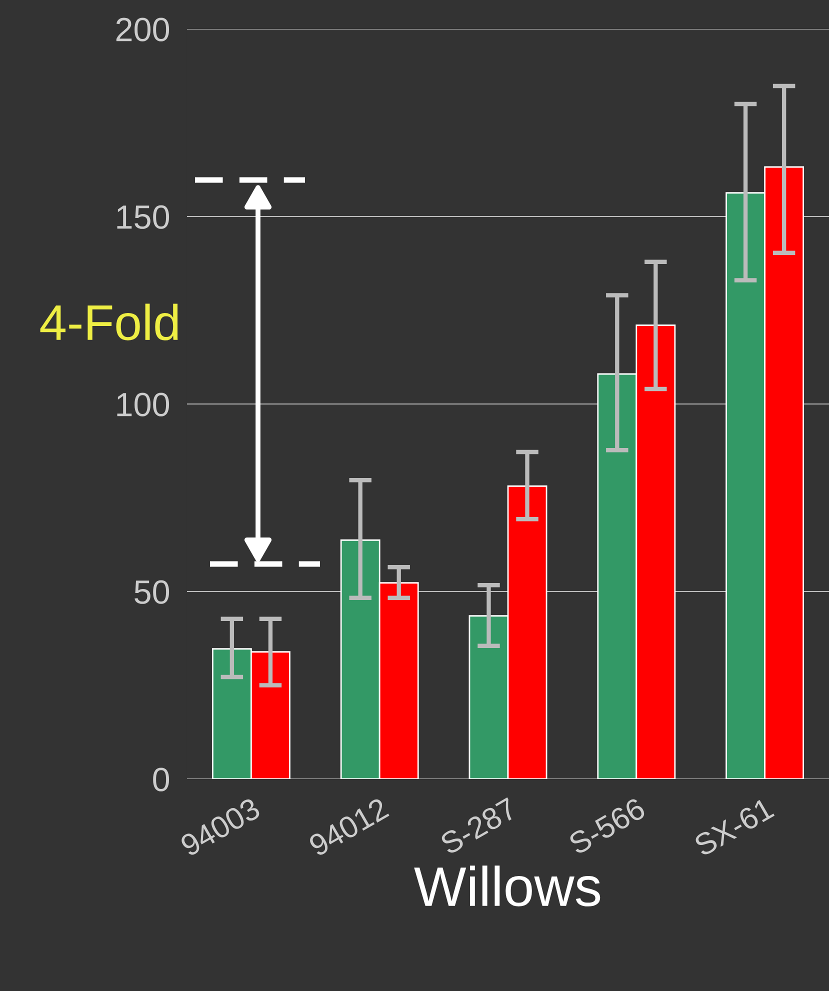  Describe the element at coordinates (161, 780) in the screenshot. I see `y-tick-label: 0` at that location.